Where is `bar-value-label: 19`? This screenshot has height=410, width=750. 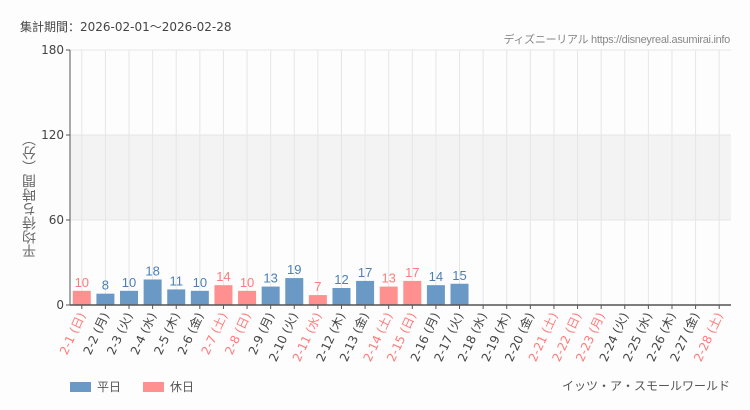 bar-value-label: 19 is located at coordinates (294, 269).